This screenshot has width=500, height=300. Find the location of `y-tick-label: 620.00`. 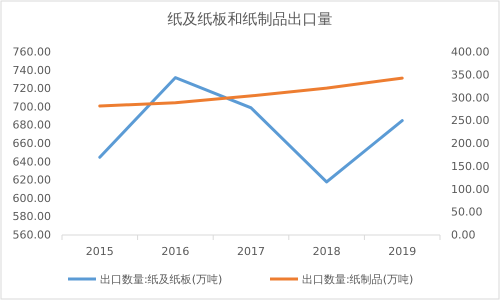

y-tick-label: 620.00 is located at coordinates (31, 180).